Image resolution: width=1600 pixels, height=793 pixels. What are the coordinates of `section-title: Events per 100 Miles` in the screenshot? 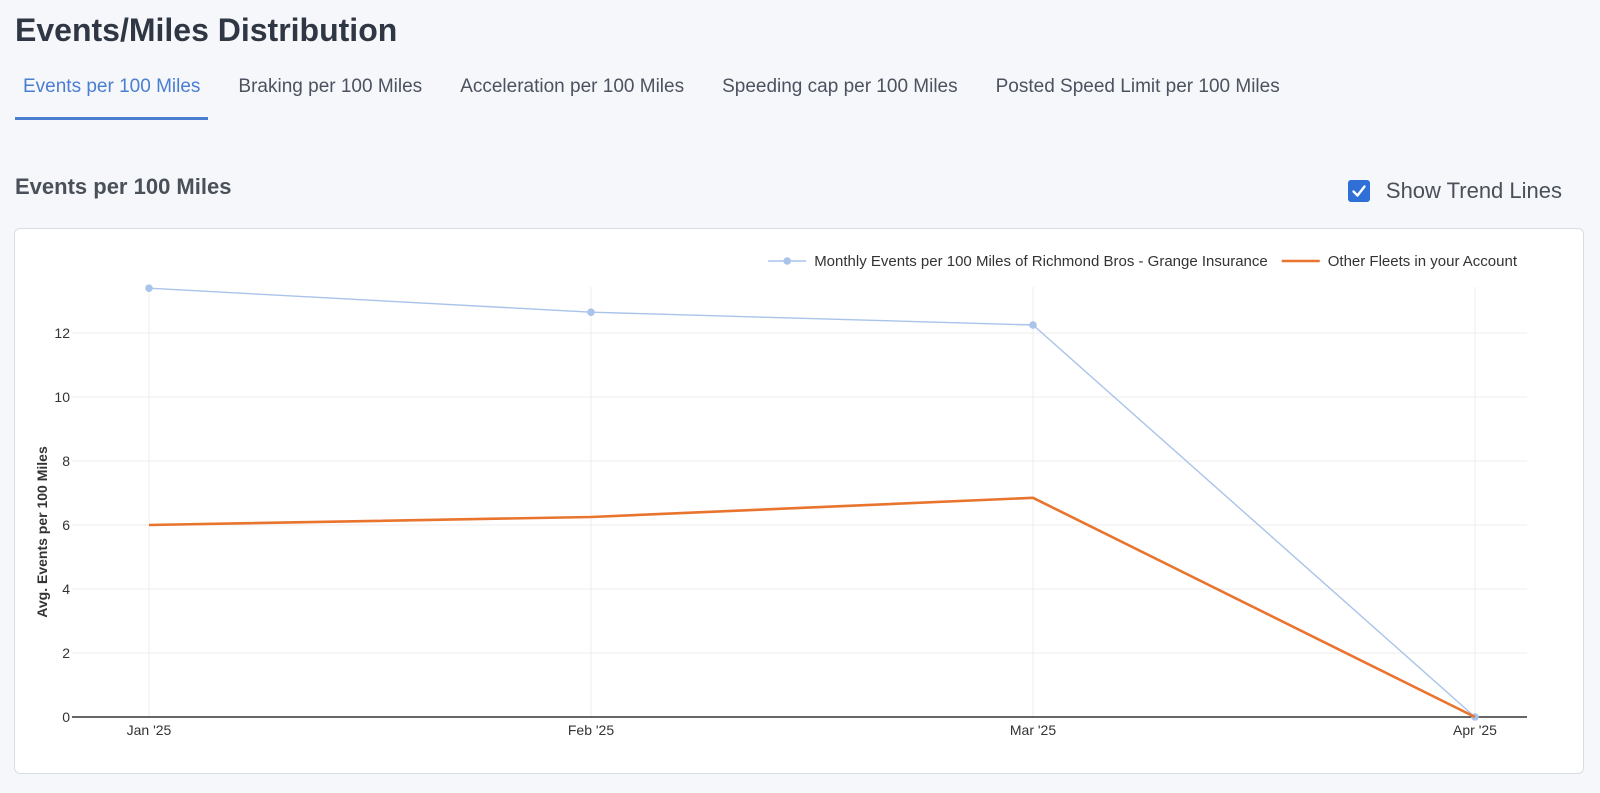 It's located at (123, 186).